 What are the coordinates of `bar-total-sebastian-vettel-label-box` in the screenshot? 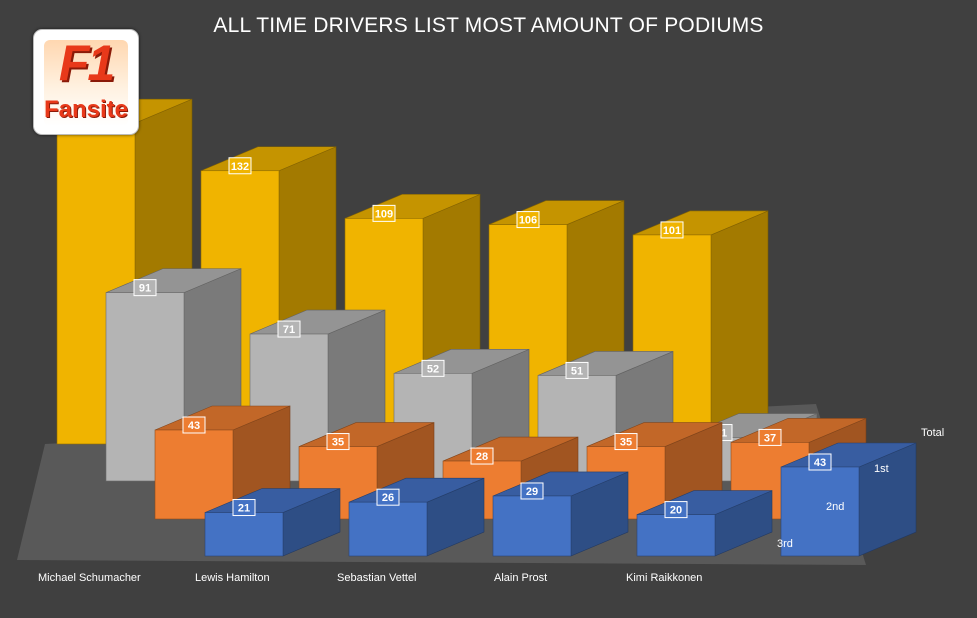 It's located at (384, 213).